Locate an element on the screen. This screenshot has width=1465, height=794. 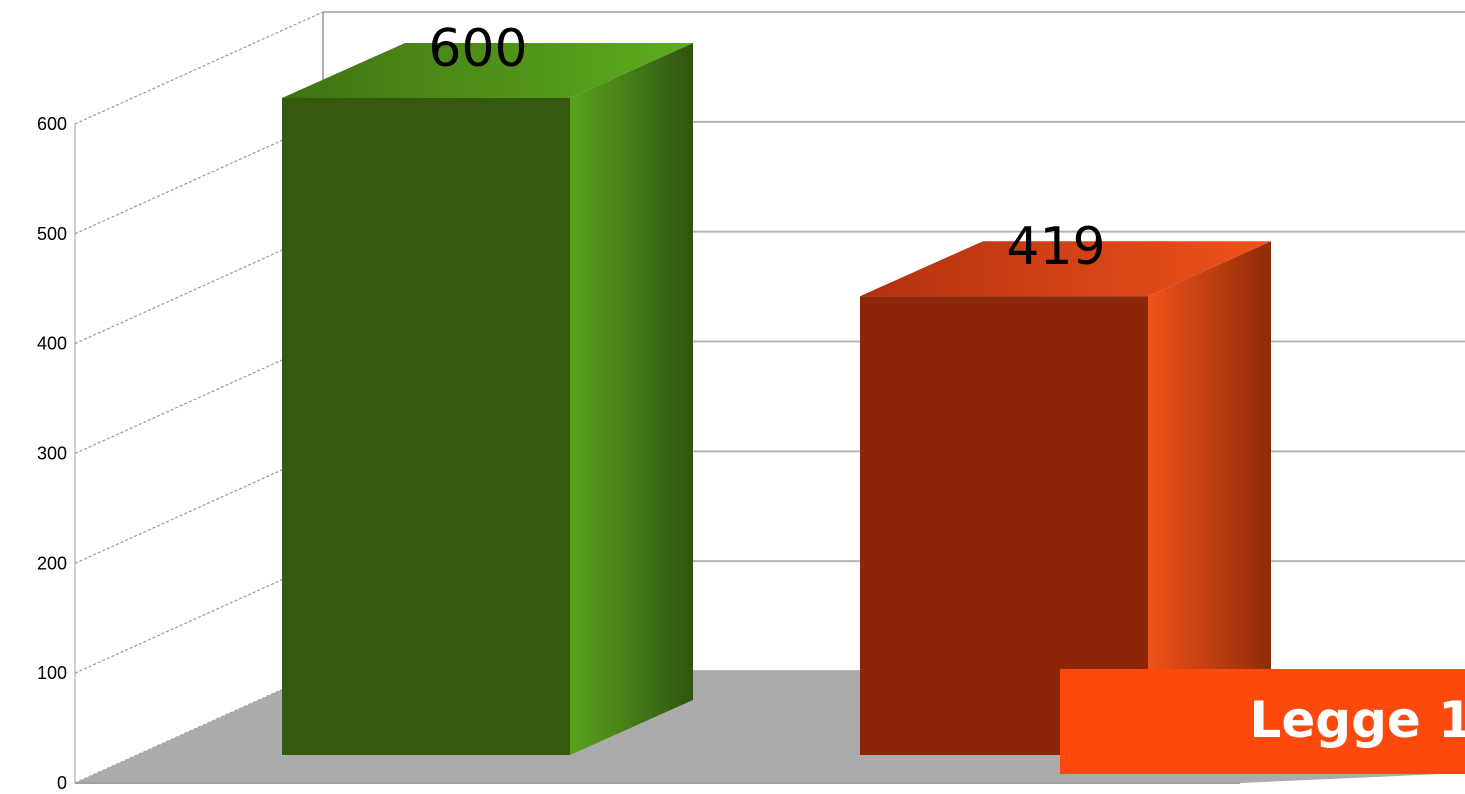
legend: Legge 1 is located at coordinates (1262, 721).